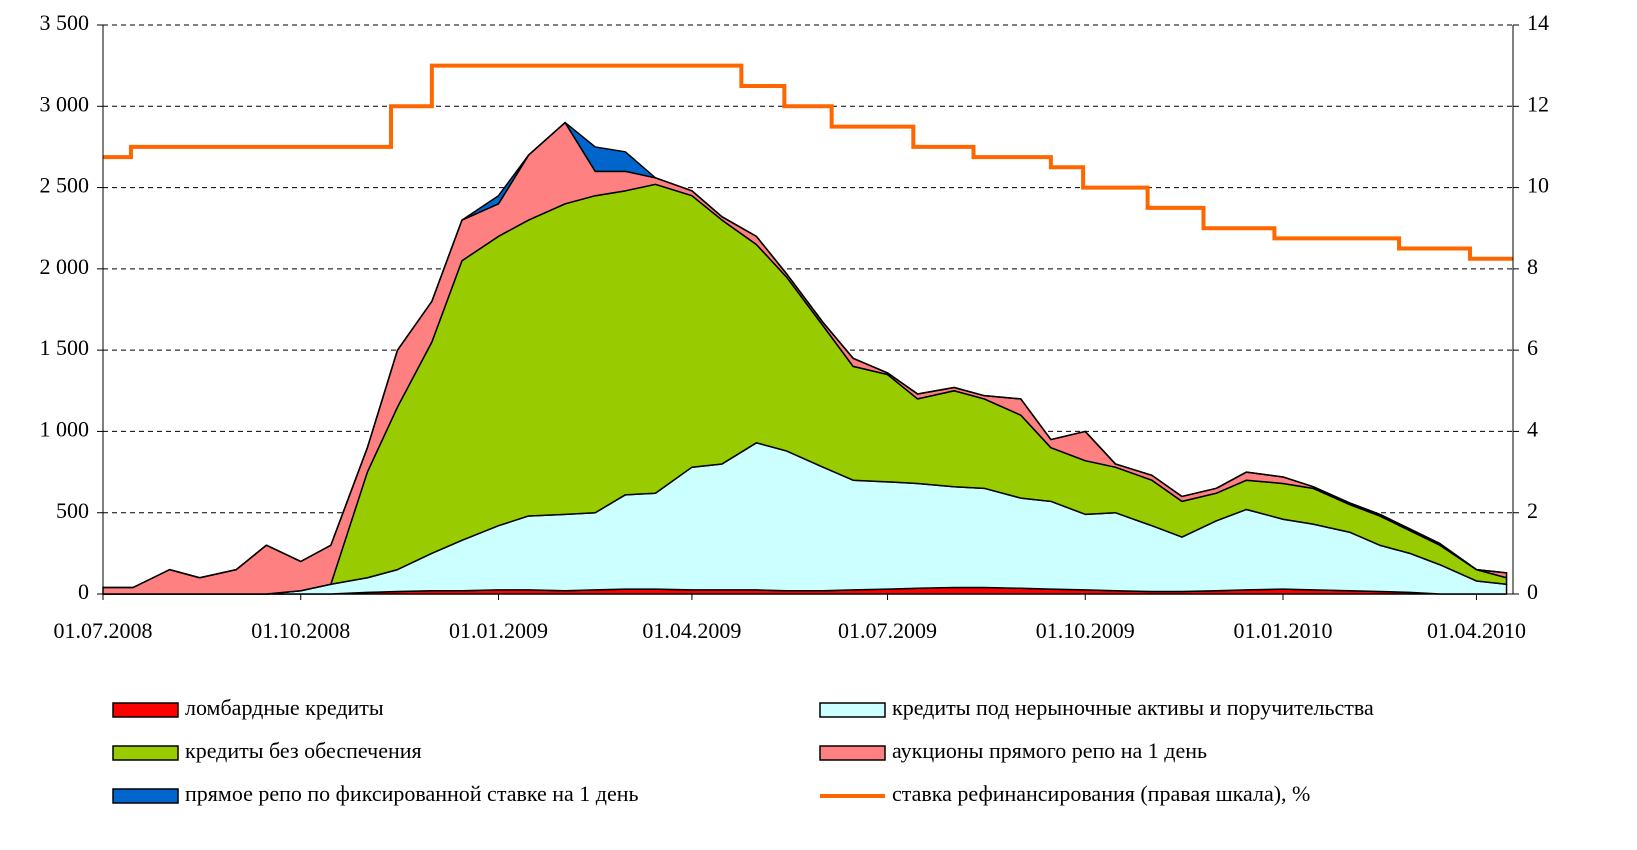  What do you see at coordinates (65, 185) in the screenshot?
I see `y-tick-label: 2 500` at bounding box center [65, 185].